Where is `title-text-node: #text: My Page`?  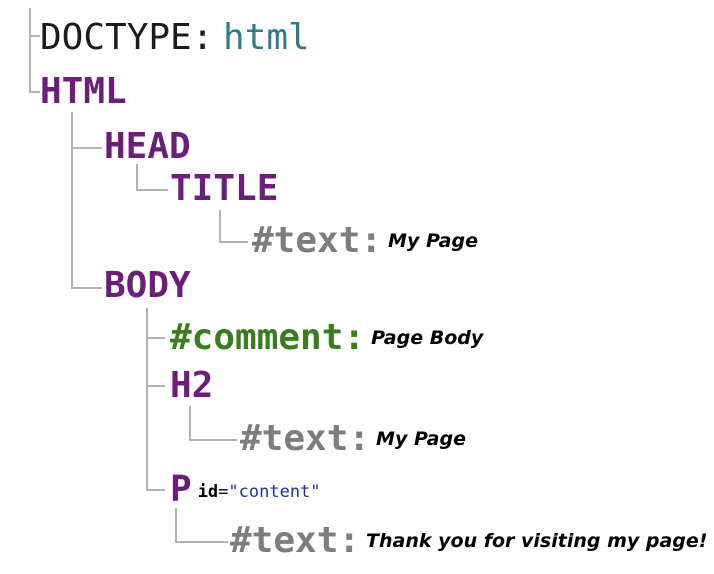 title-text-node: #text: My Page is located at coordinates (365, 241).